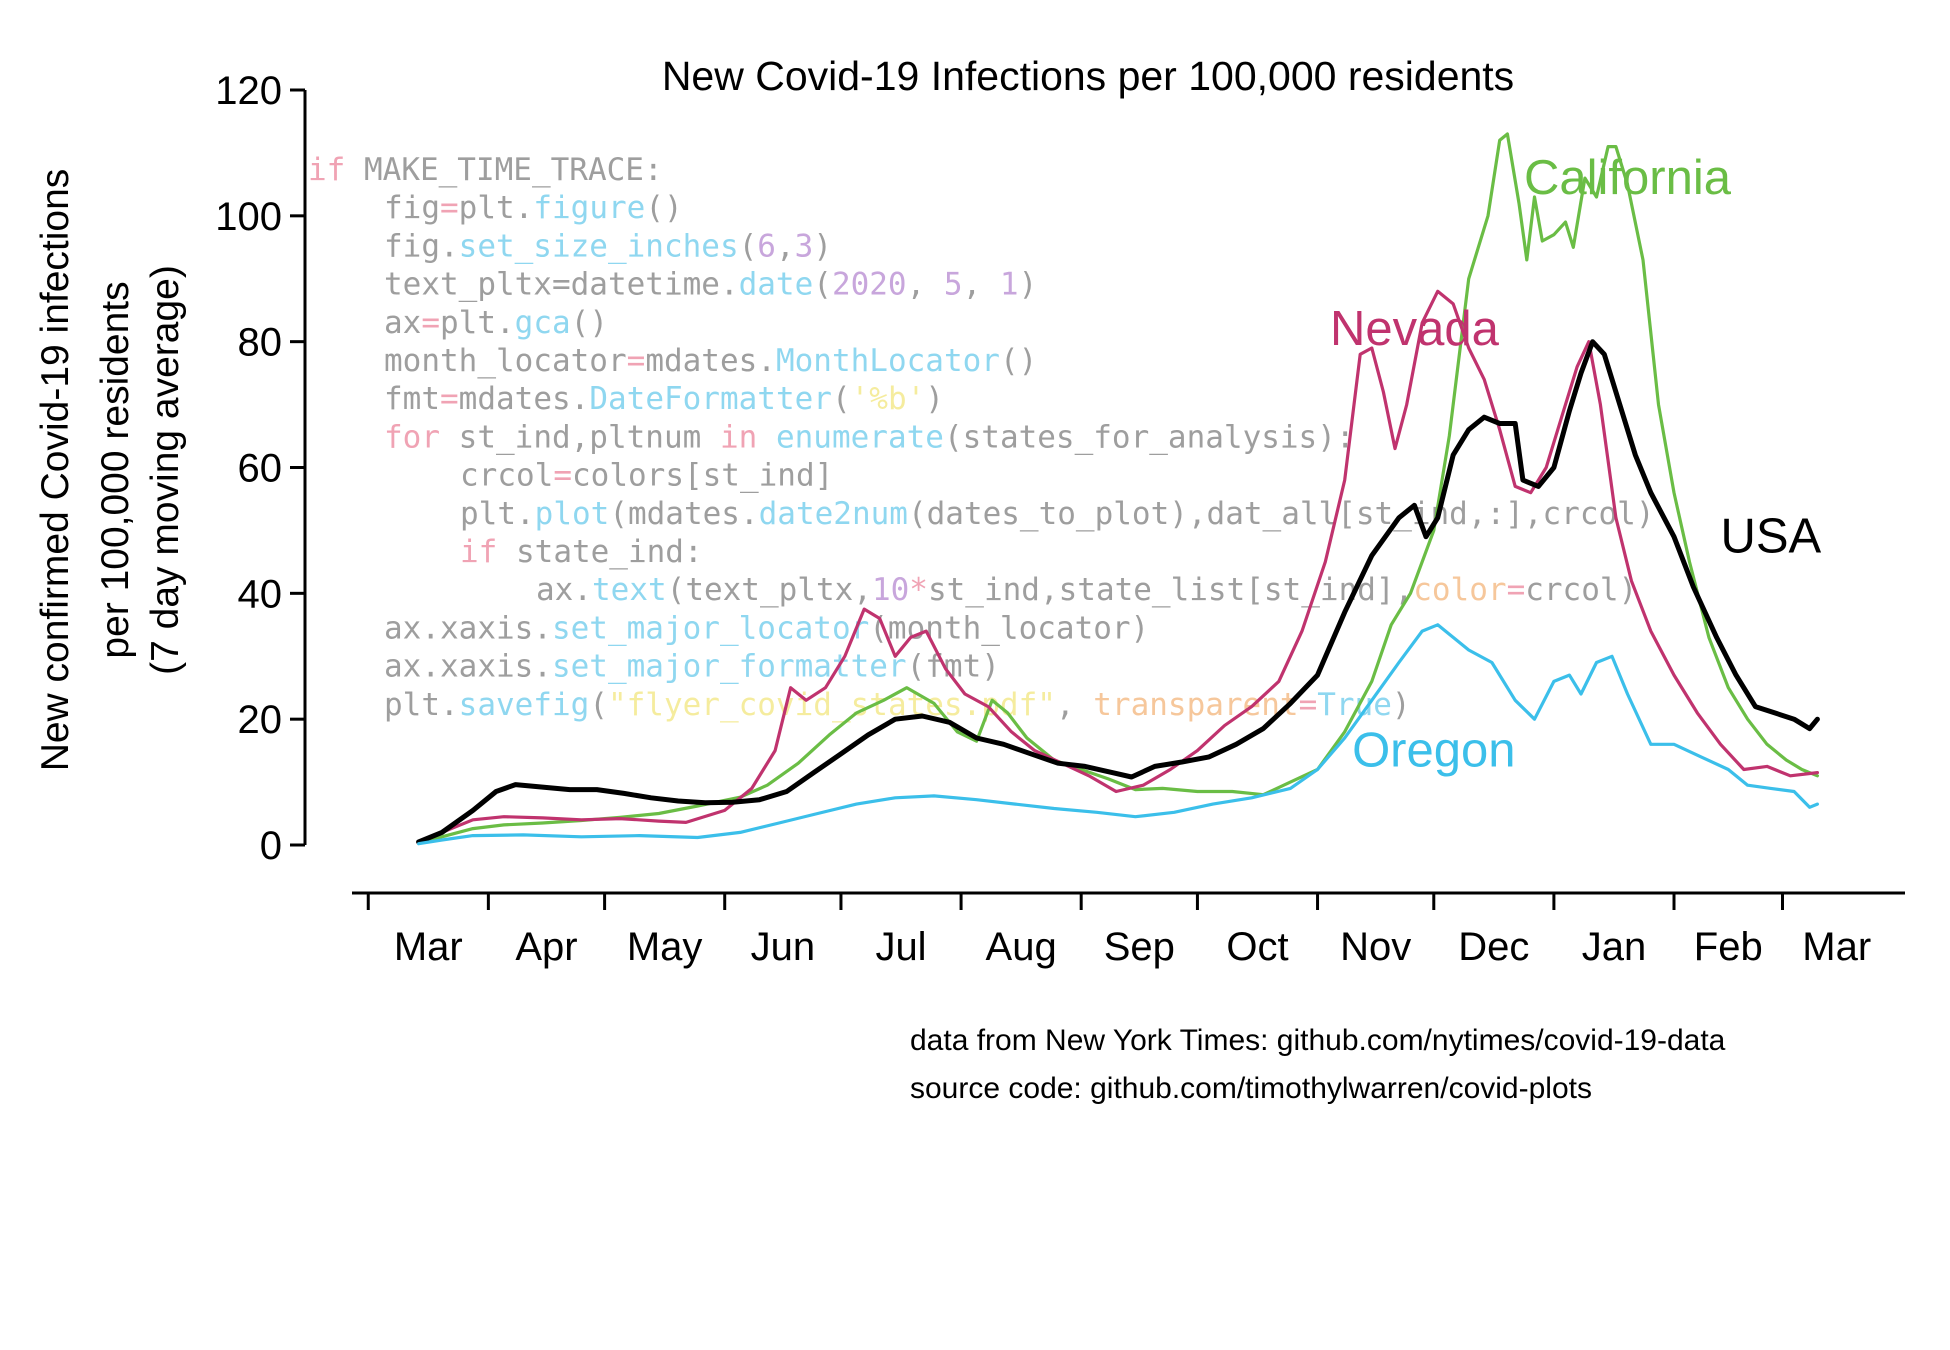 The width and height of the screenshot is (1950, 1350). I want to click on series-label-oregon: Oregon, so click(1433, 751).